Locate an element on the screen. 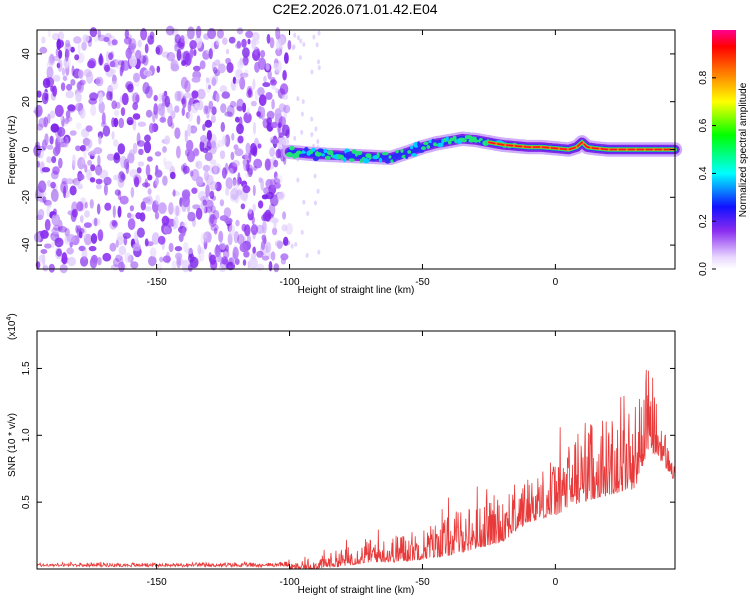 This screenshot has width=750, height=600. x-tick-label: -150 is located at coordinates (157, 282).